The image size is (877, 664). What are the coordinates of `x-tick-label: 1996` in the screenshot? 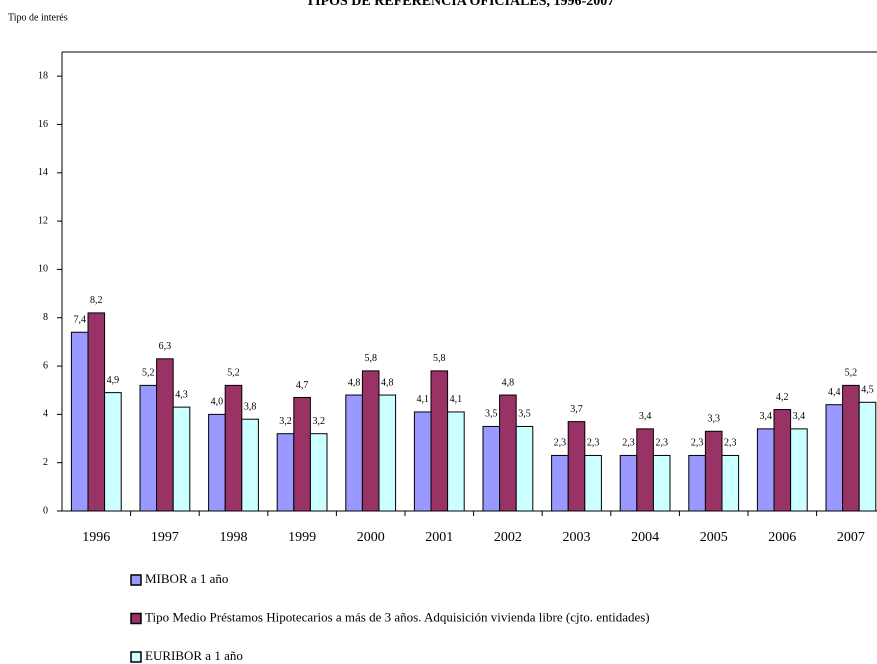 It's located at (96, 537).